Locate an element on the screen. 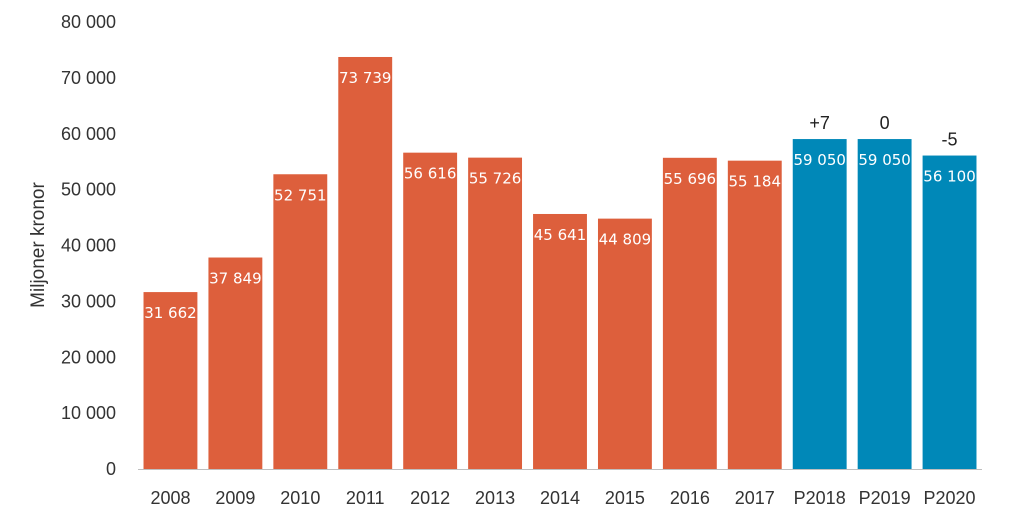 The image size is (1024, 525). x-tick-label: 2009 is located at coordinates (235, 498).